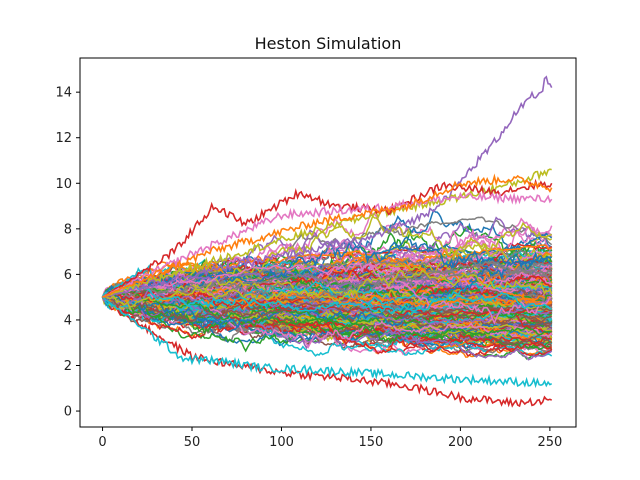 This screenshot has height=480, width=640. I want to click on x-tick-label: 250, so click(549, 442).